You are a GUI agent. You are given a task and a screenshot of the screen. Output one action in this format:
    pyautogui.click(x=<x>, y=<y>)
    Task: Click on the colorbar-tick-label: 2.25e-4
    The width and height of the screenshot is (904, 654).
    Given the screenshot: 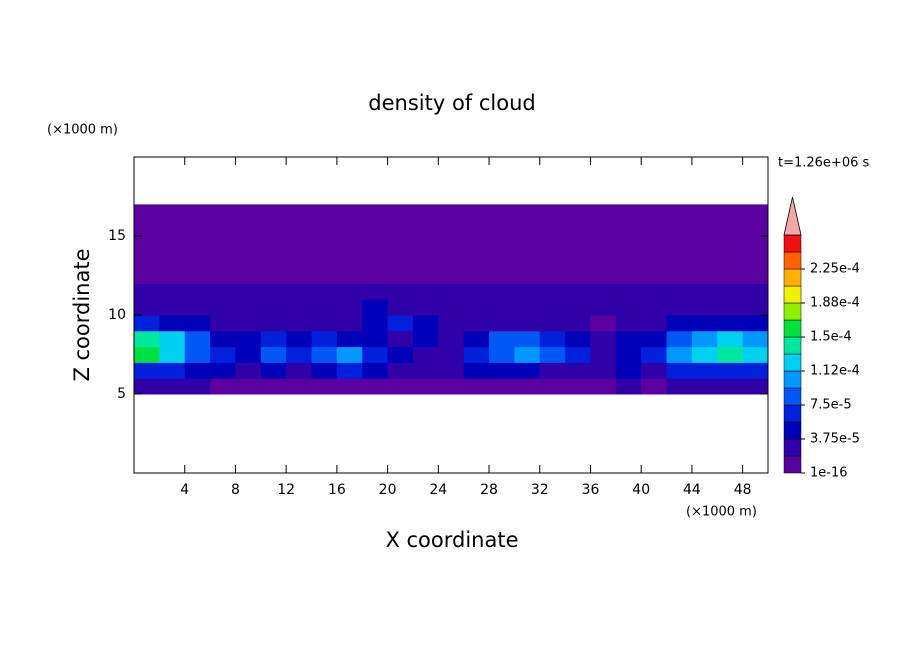 What is the action you would take?
    pyautogui.click(x=835, y=269)
    